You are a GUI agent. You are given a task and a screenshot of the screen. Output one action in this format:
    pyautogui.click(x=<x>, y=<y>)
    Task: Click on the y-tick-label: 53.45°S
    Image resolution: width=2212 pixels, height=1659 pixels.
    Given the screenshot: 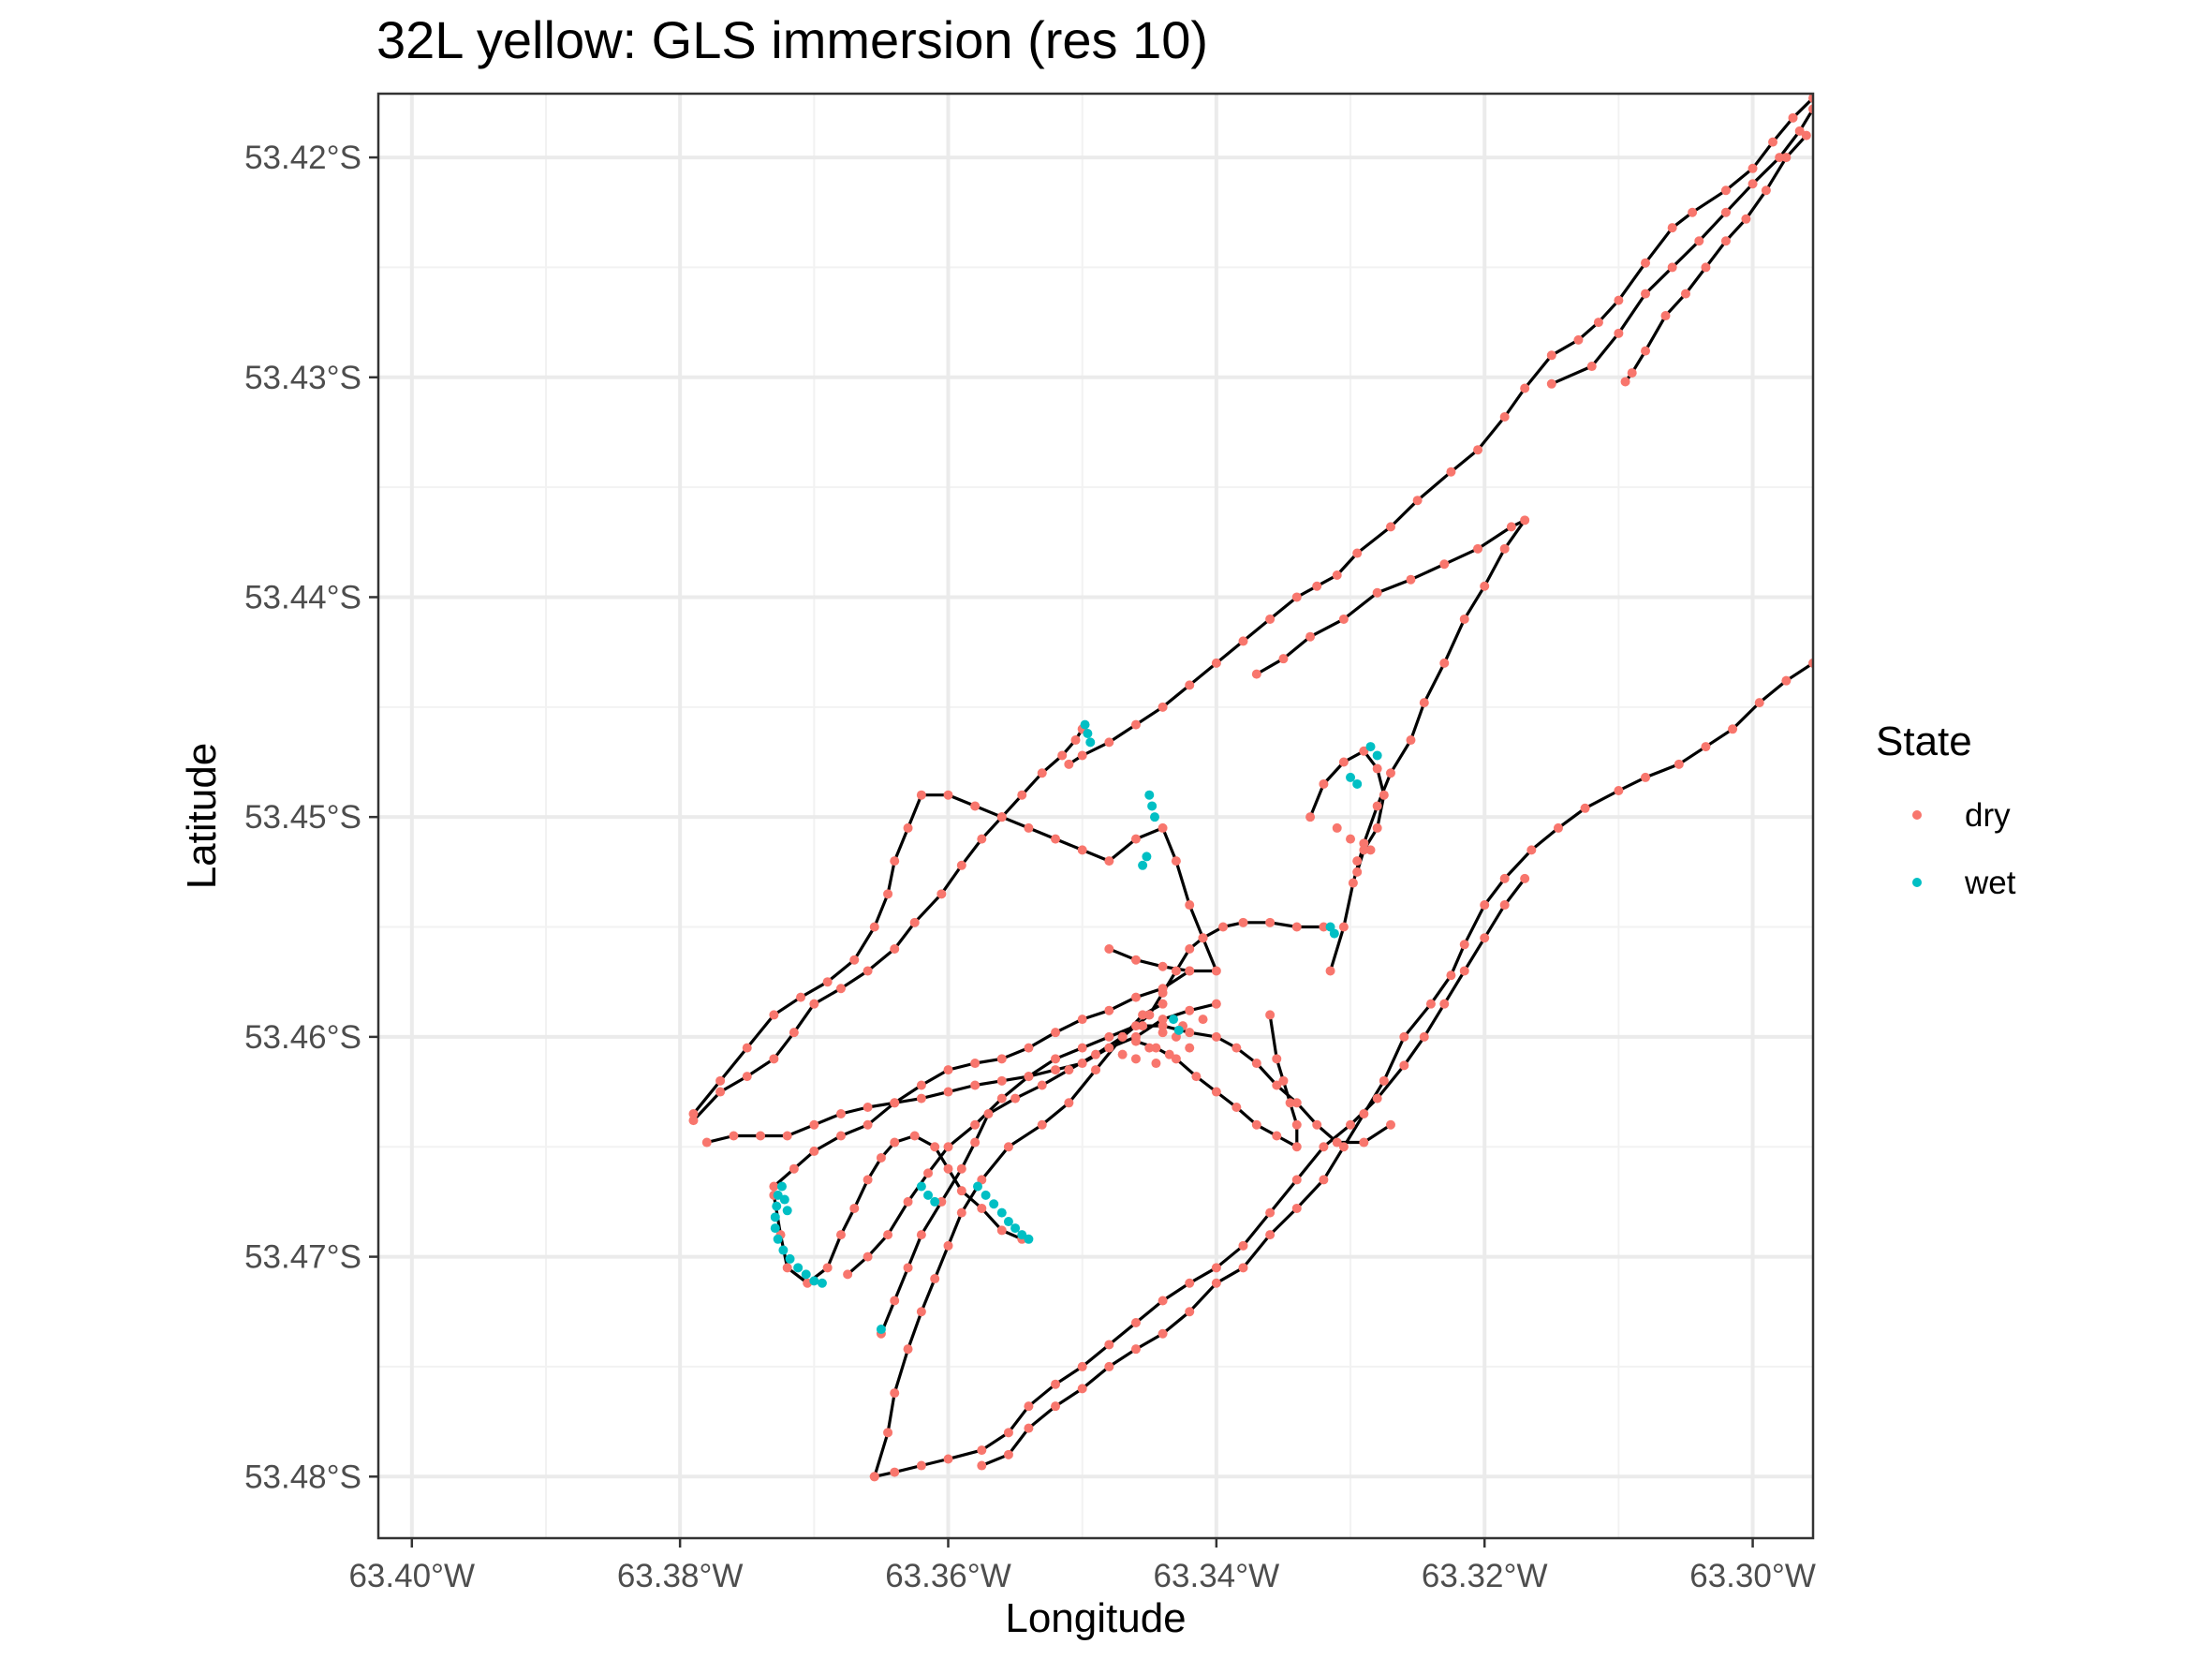 What is the action you would take?
    pyautogui.click(x=302, y=817)
    